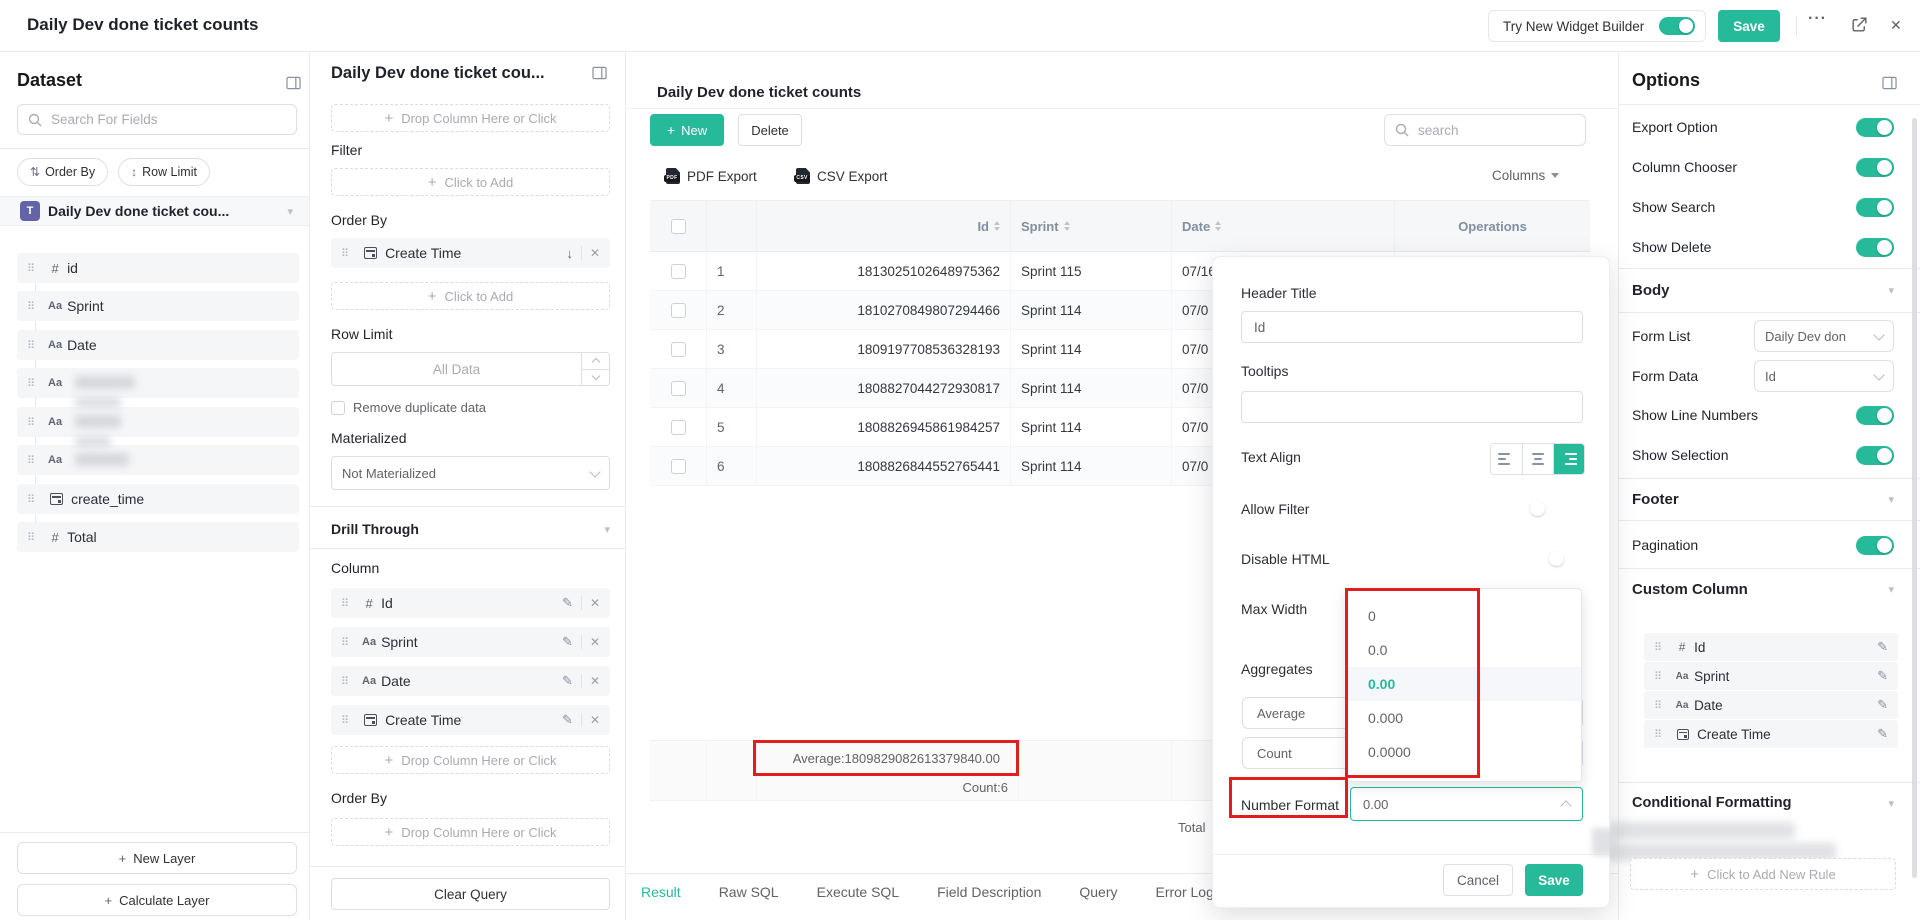  Describe the element at coordinates (1875, 207) in the screenshot. I see `show-search-toggle` at that location.